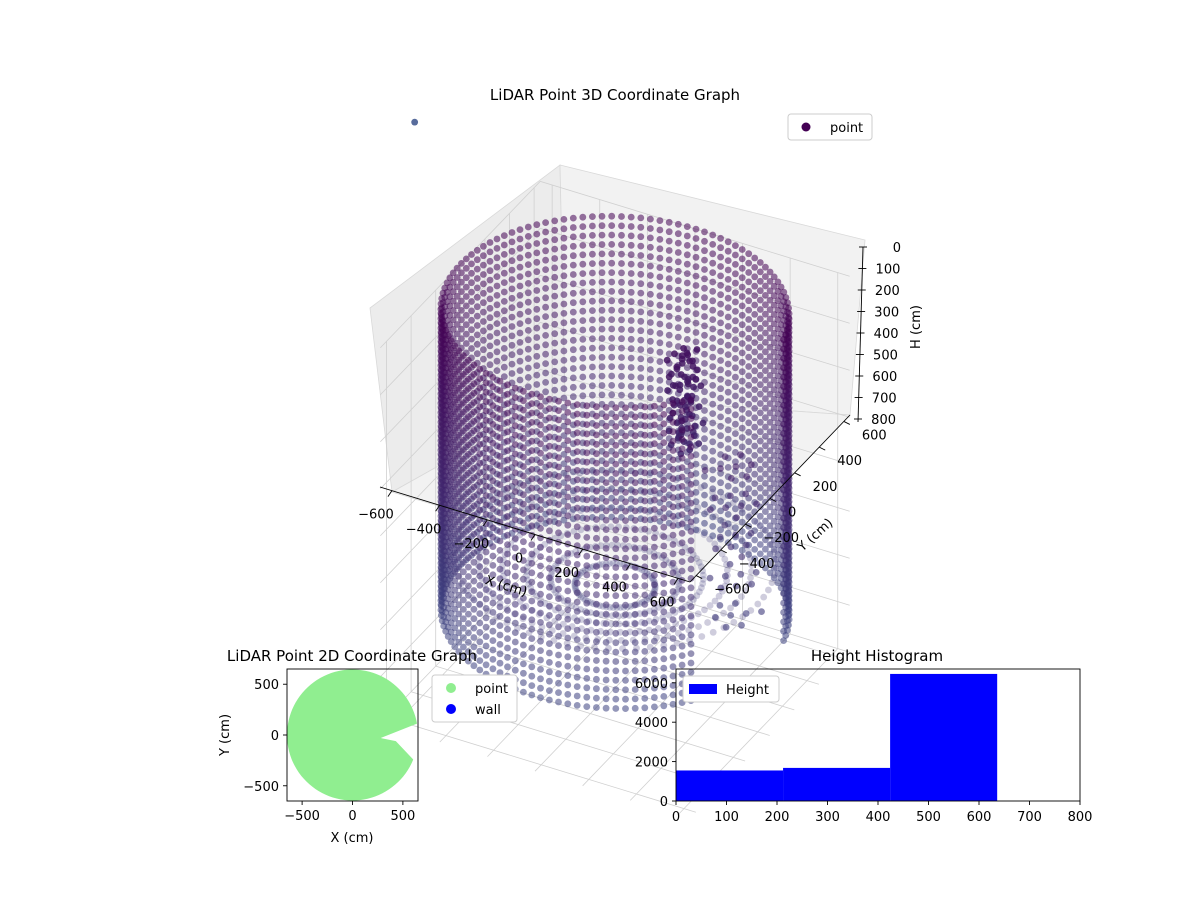 The width and height of the screenshot is (1200, 900). I want to click on z-tick-label: 400, so click(886, 334).